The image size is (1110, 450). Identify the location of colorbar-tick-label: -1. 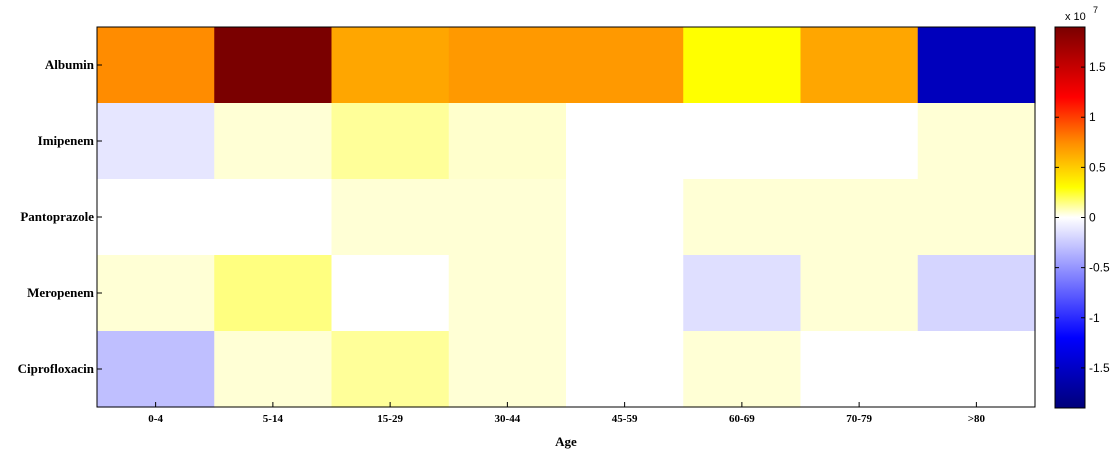
(1094, 318).